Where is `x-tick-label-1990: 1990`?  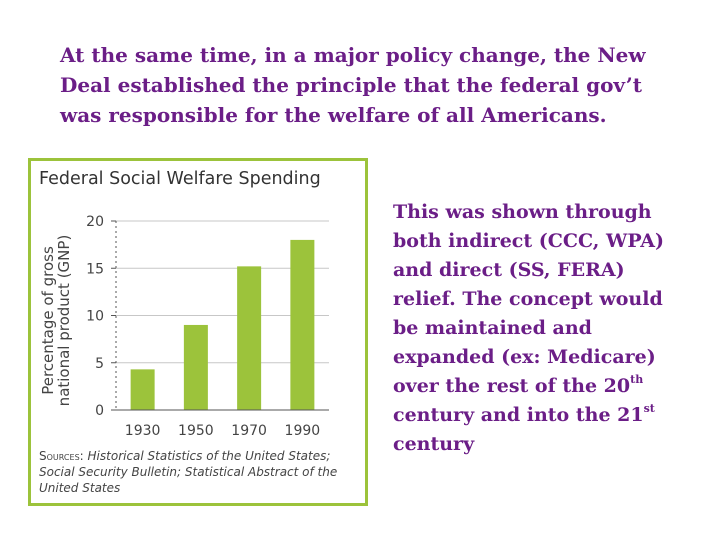
x-tick-label-1990: 1990 is located at coordinates (303, 431).